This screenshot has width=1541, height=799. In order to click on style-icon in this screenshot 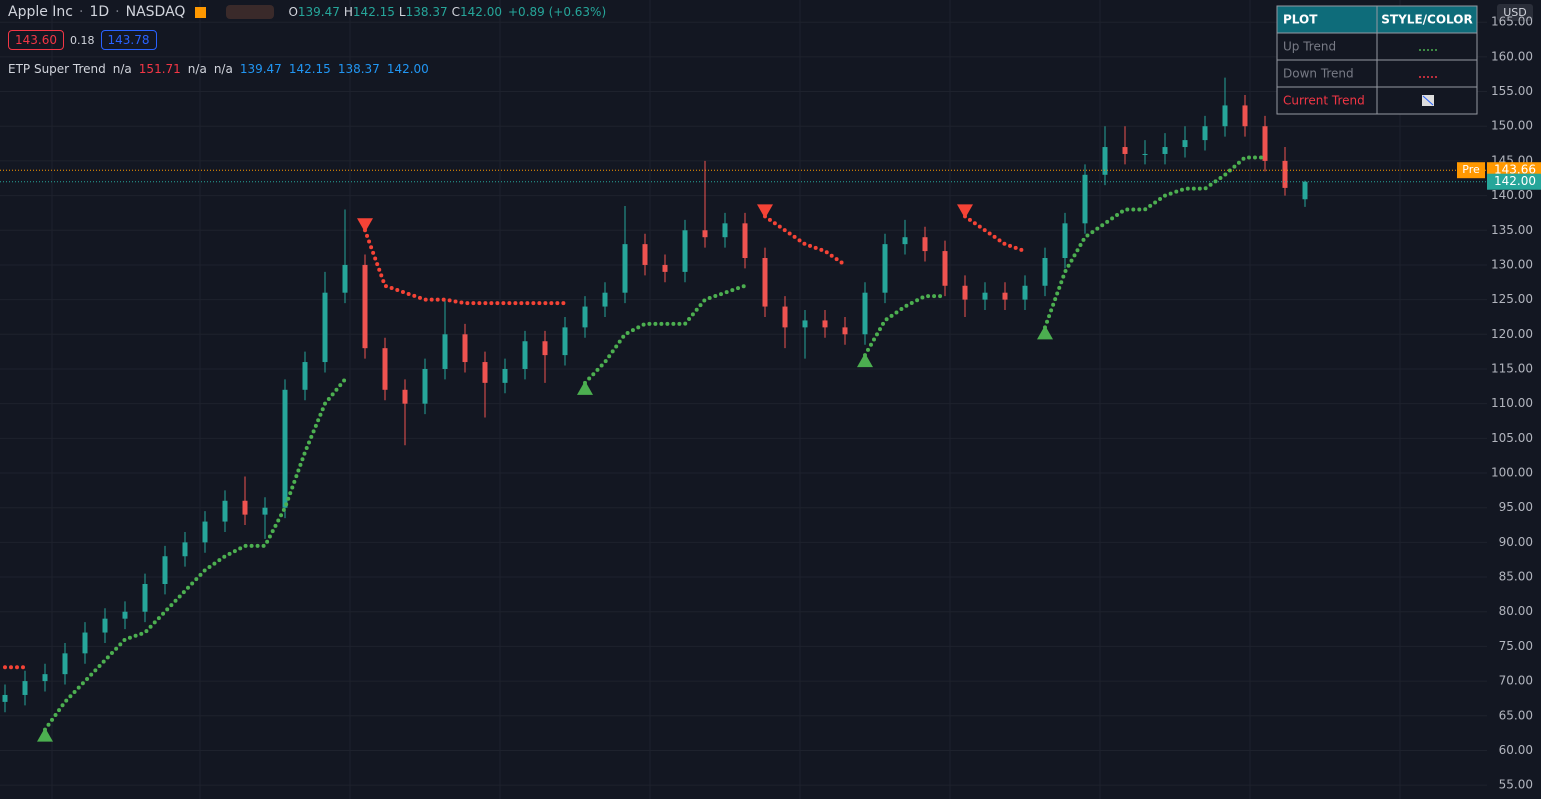, I will do `click(1428, 100)`.